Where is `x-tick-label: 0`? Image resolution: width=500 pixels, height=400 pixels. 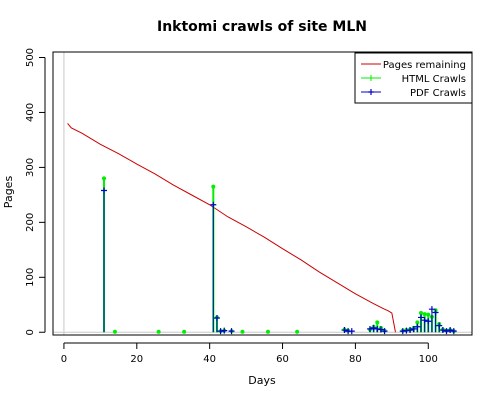
x-tick-label: 0 is located at coordinates (64, 359).